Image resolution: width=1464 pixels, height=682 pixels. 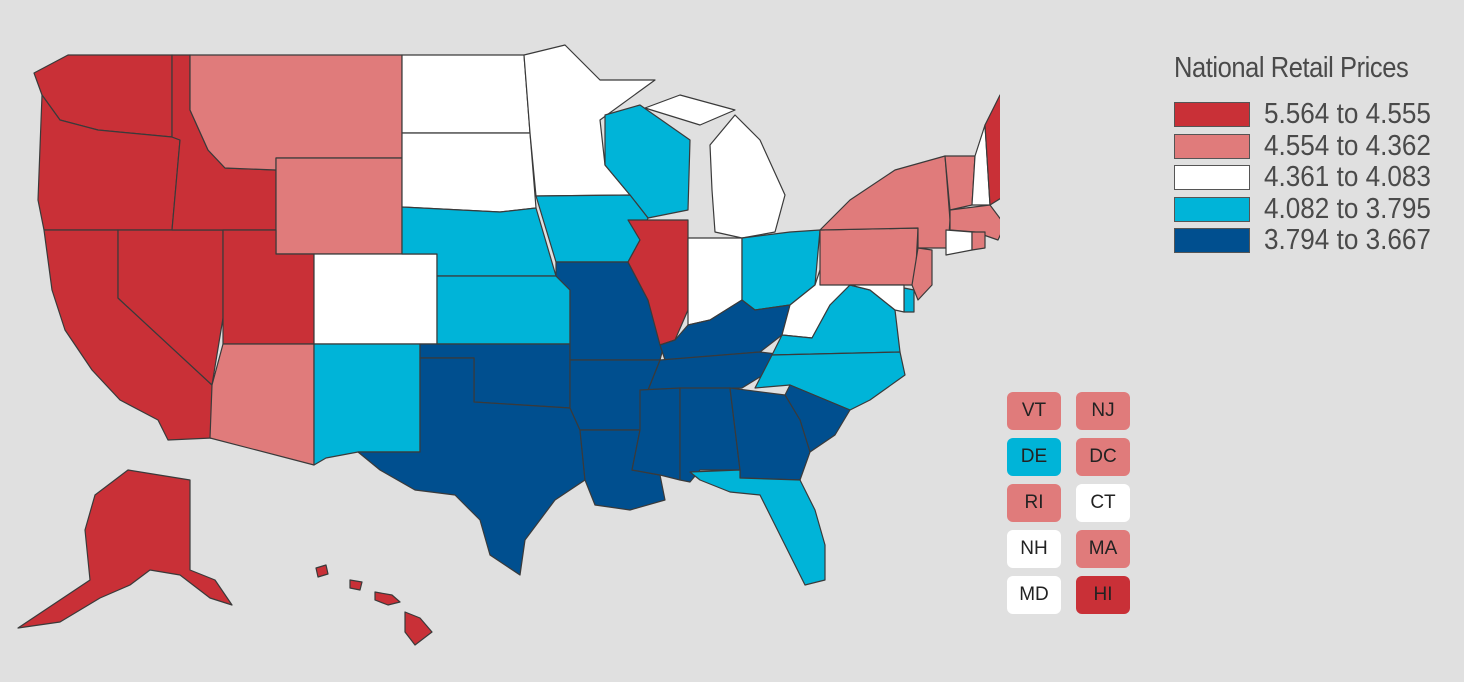 I want to click on legend-item: 3.794 to 3.667, so click(x=1314, y=240).